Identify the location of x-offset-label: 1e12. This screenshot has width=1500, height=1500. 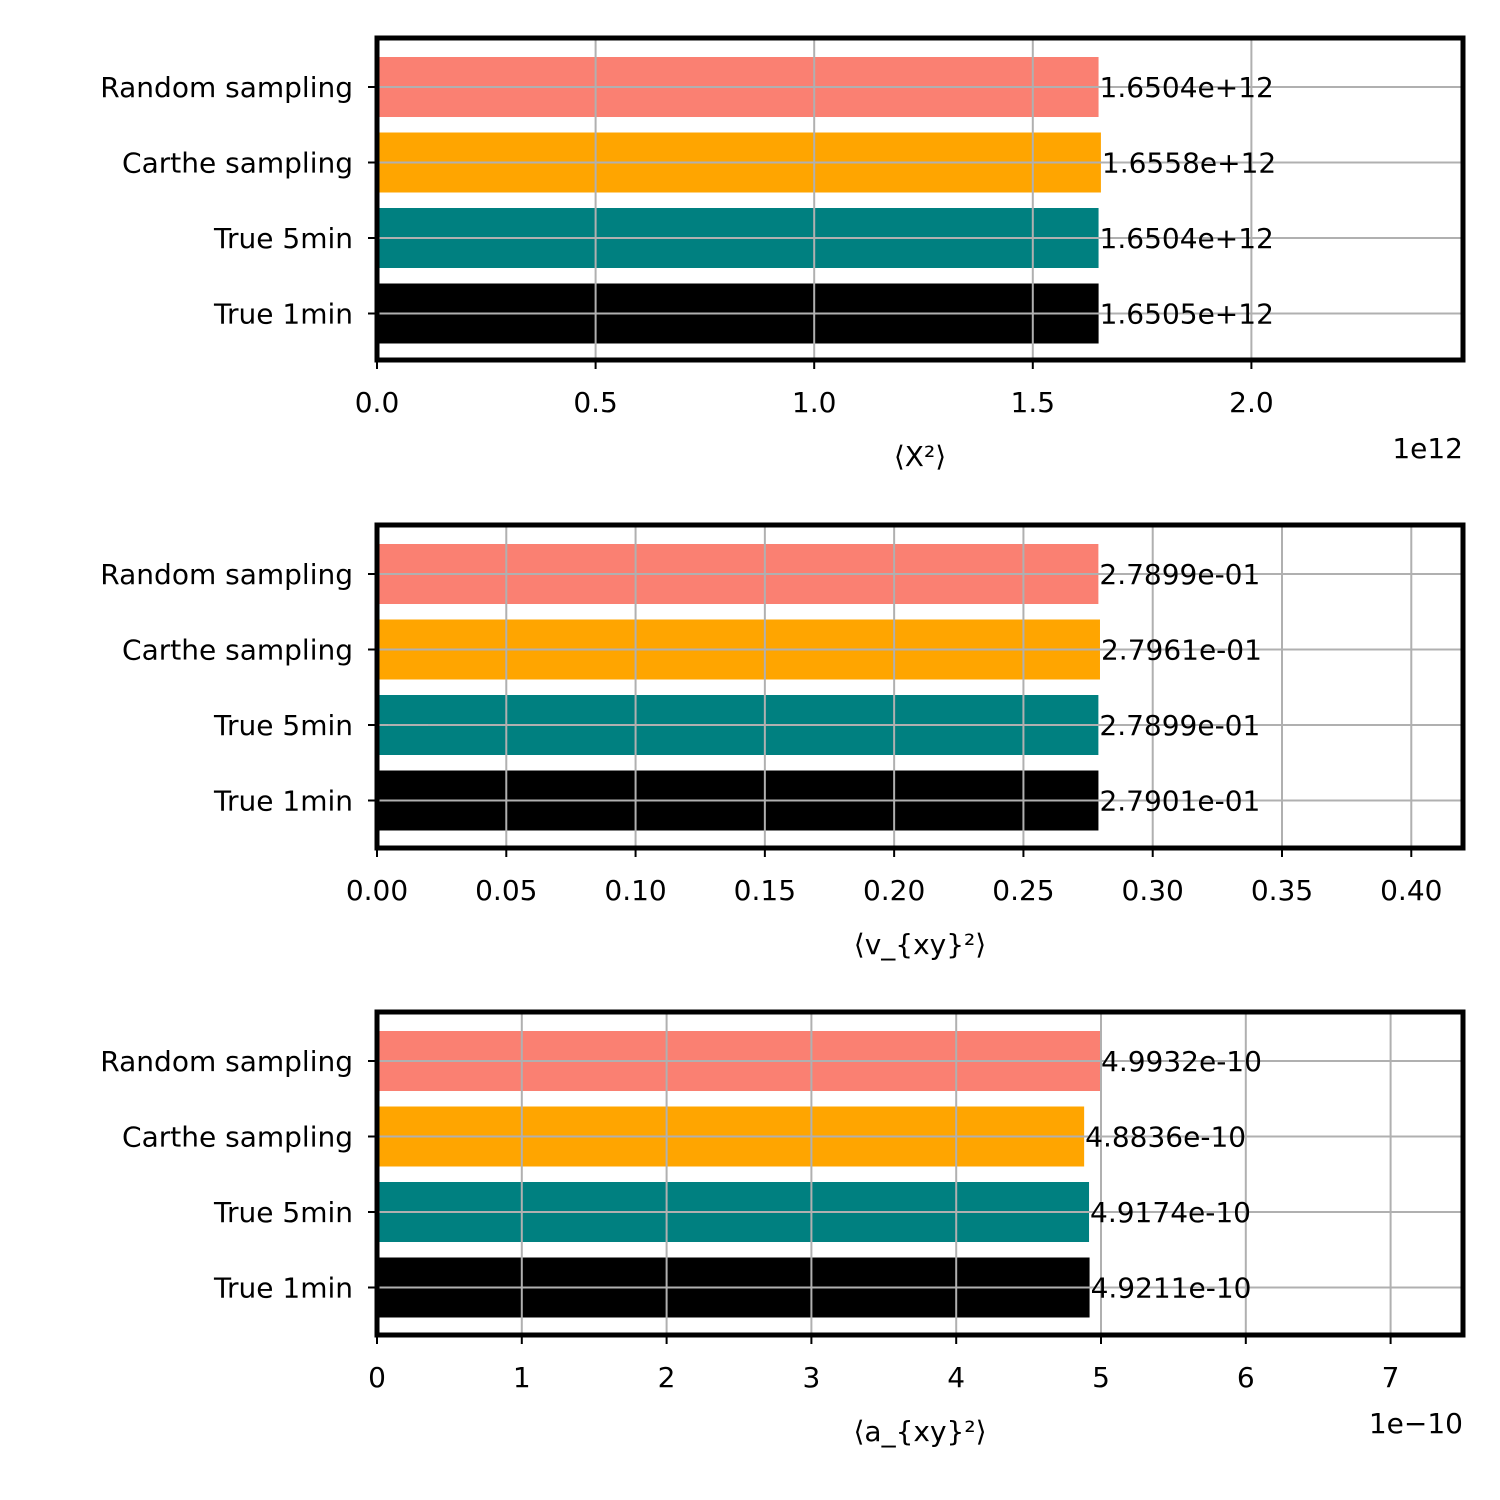
(1427, 448).